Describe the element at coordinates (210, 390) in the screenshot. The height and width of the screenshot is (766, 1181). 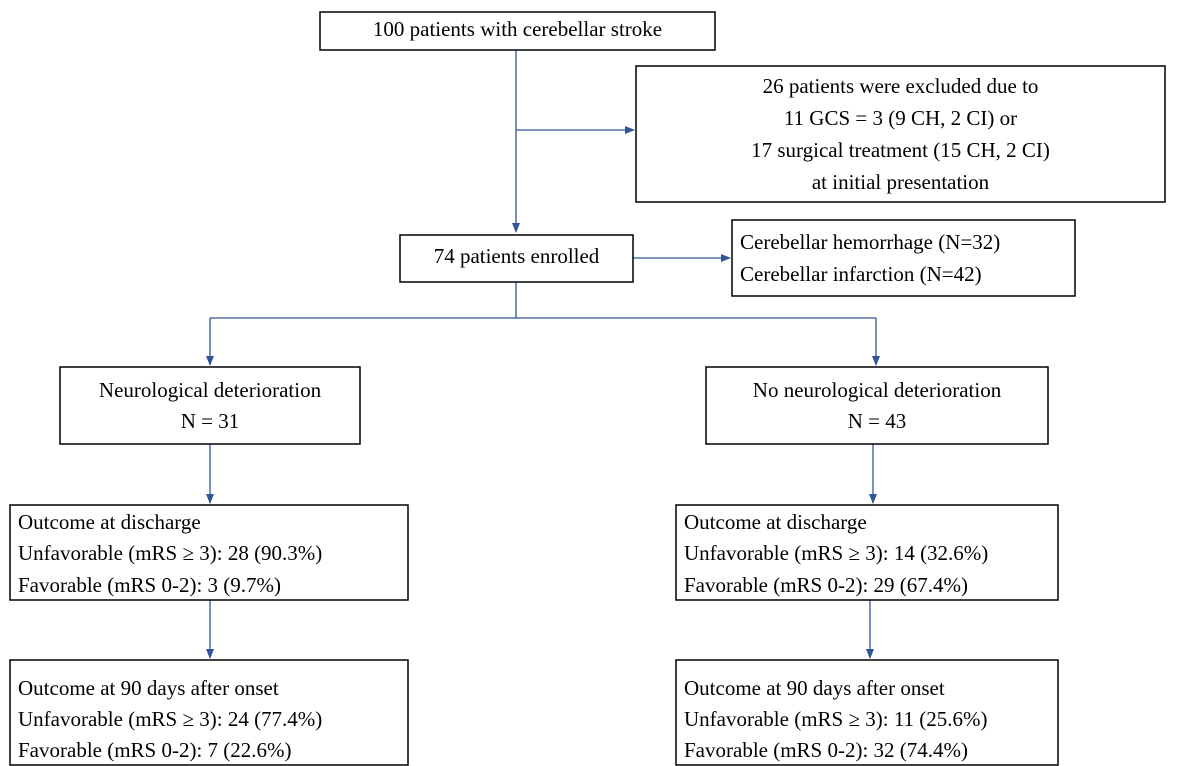
I see `box-text: Neurological deterioration` at that location.